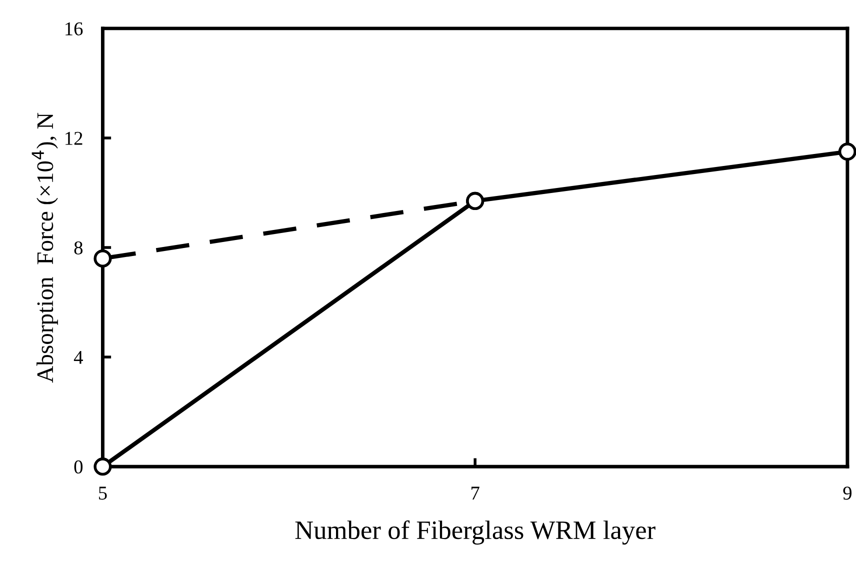 The height and width of the screenshot is (569, 856). What do you see at coordinates (476, 493) in the screenshot?
I see `x-tick-label: 7` at bounding box center [476, 493].